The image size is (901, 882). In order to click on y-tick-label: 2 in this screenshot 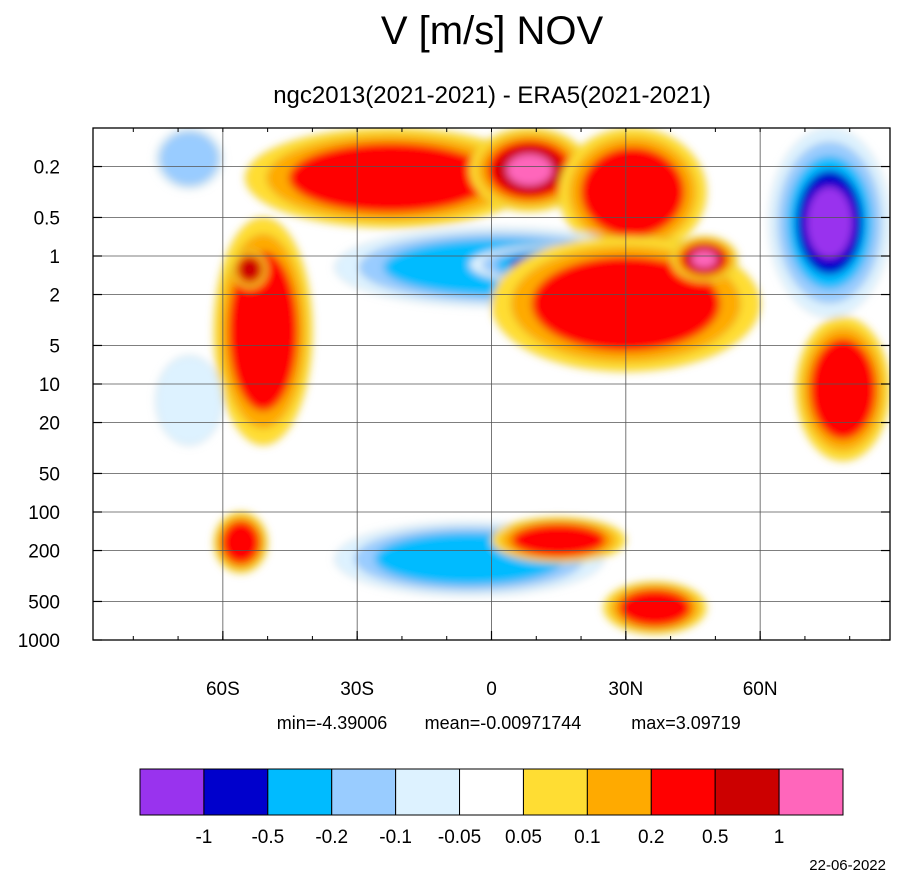, I will do `click(54, 296)`.